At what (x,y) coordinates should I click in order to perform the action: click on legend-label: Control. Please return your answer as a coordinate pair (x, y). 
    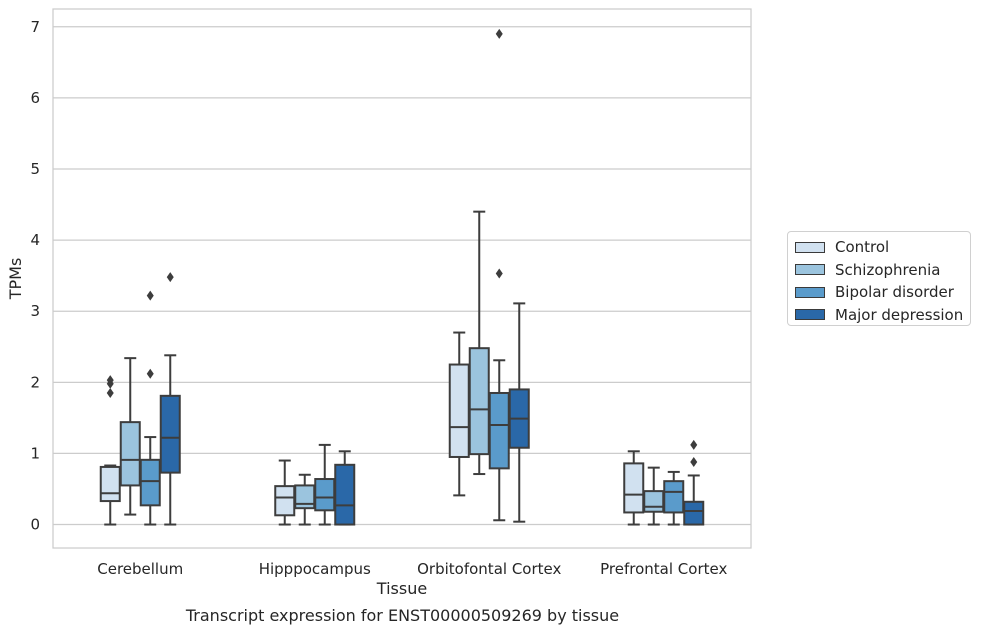
    Looking at the image, I should click on (862, 247).